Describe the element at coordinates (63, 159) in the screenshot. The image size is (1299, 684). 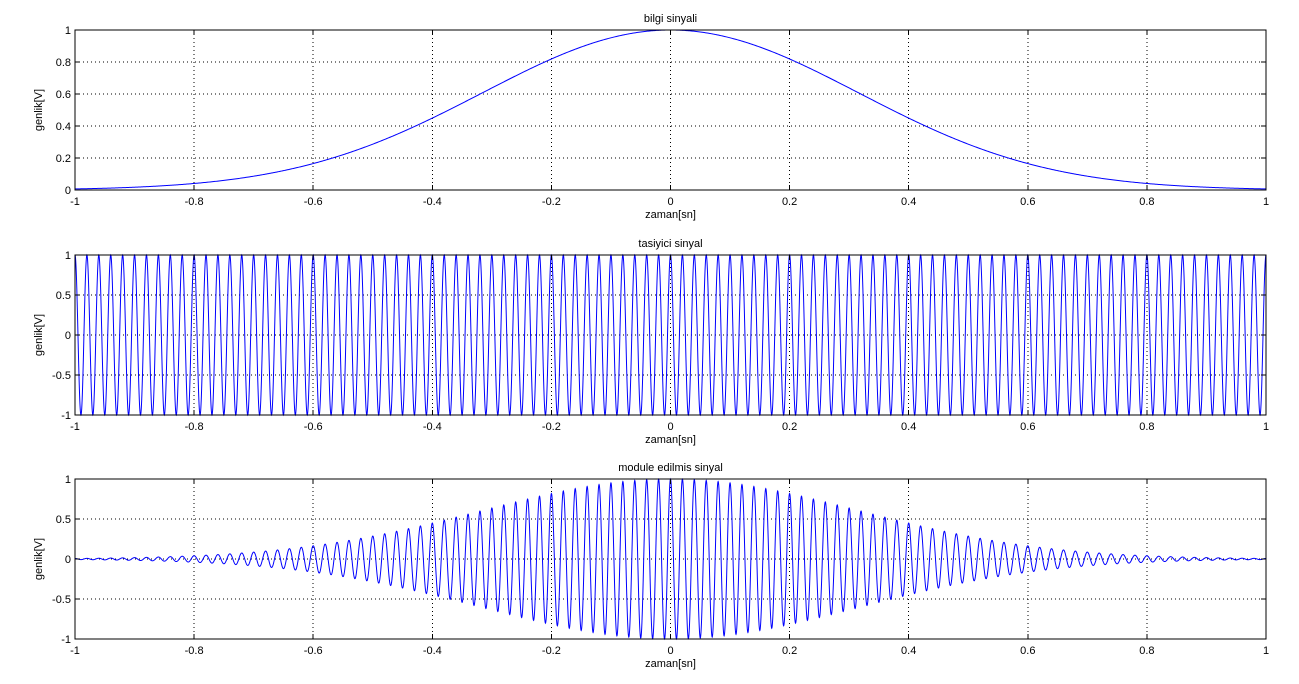
I see `y-tick-label: 0.2` at that location.